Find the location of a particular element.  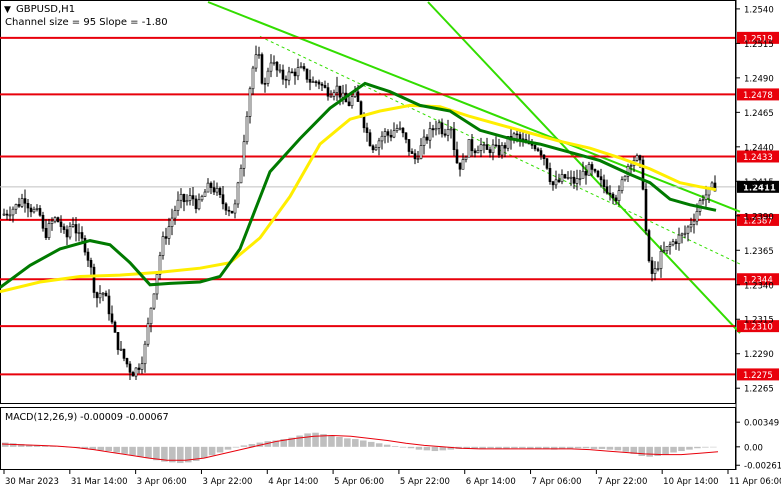

time-tick-label: 4 Apr 14:00 is located at coordinates (293, 482).